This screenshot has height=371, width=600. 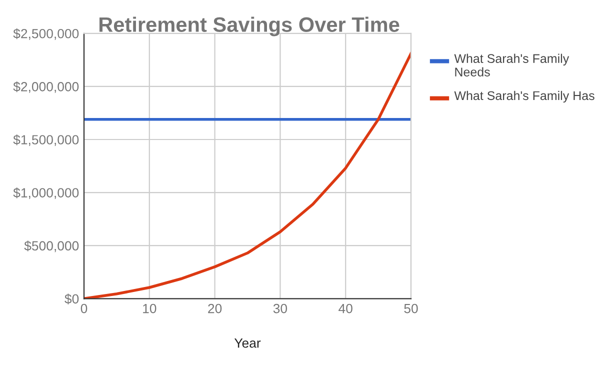 What do you see at coordinates (215, 309) in the screenshot?
I see `x-tick-label: 20` at bounding box center [215, 309].